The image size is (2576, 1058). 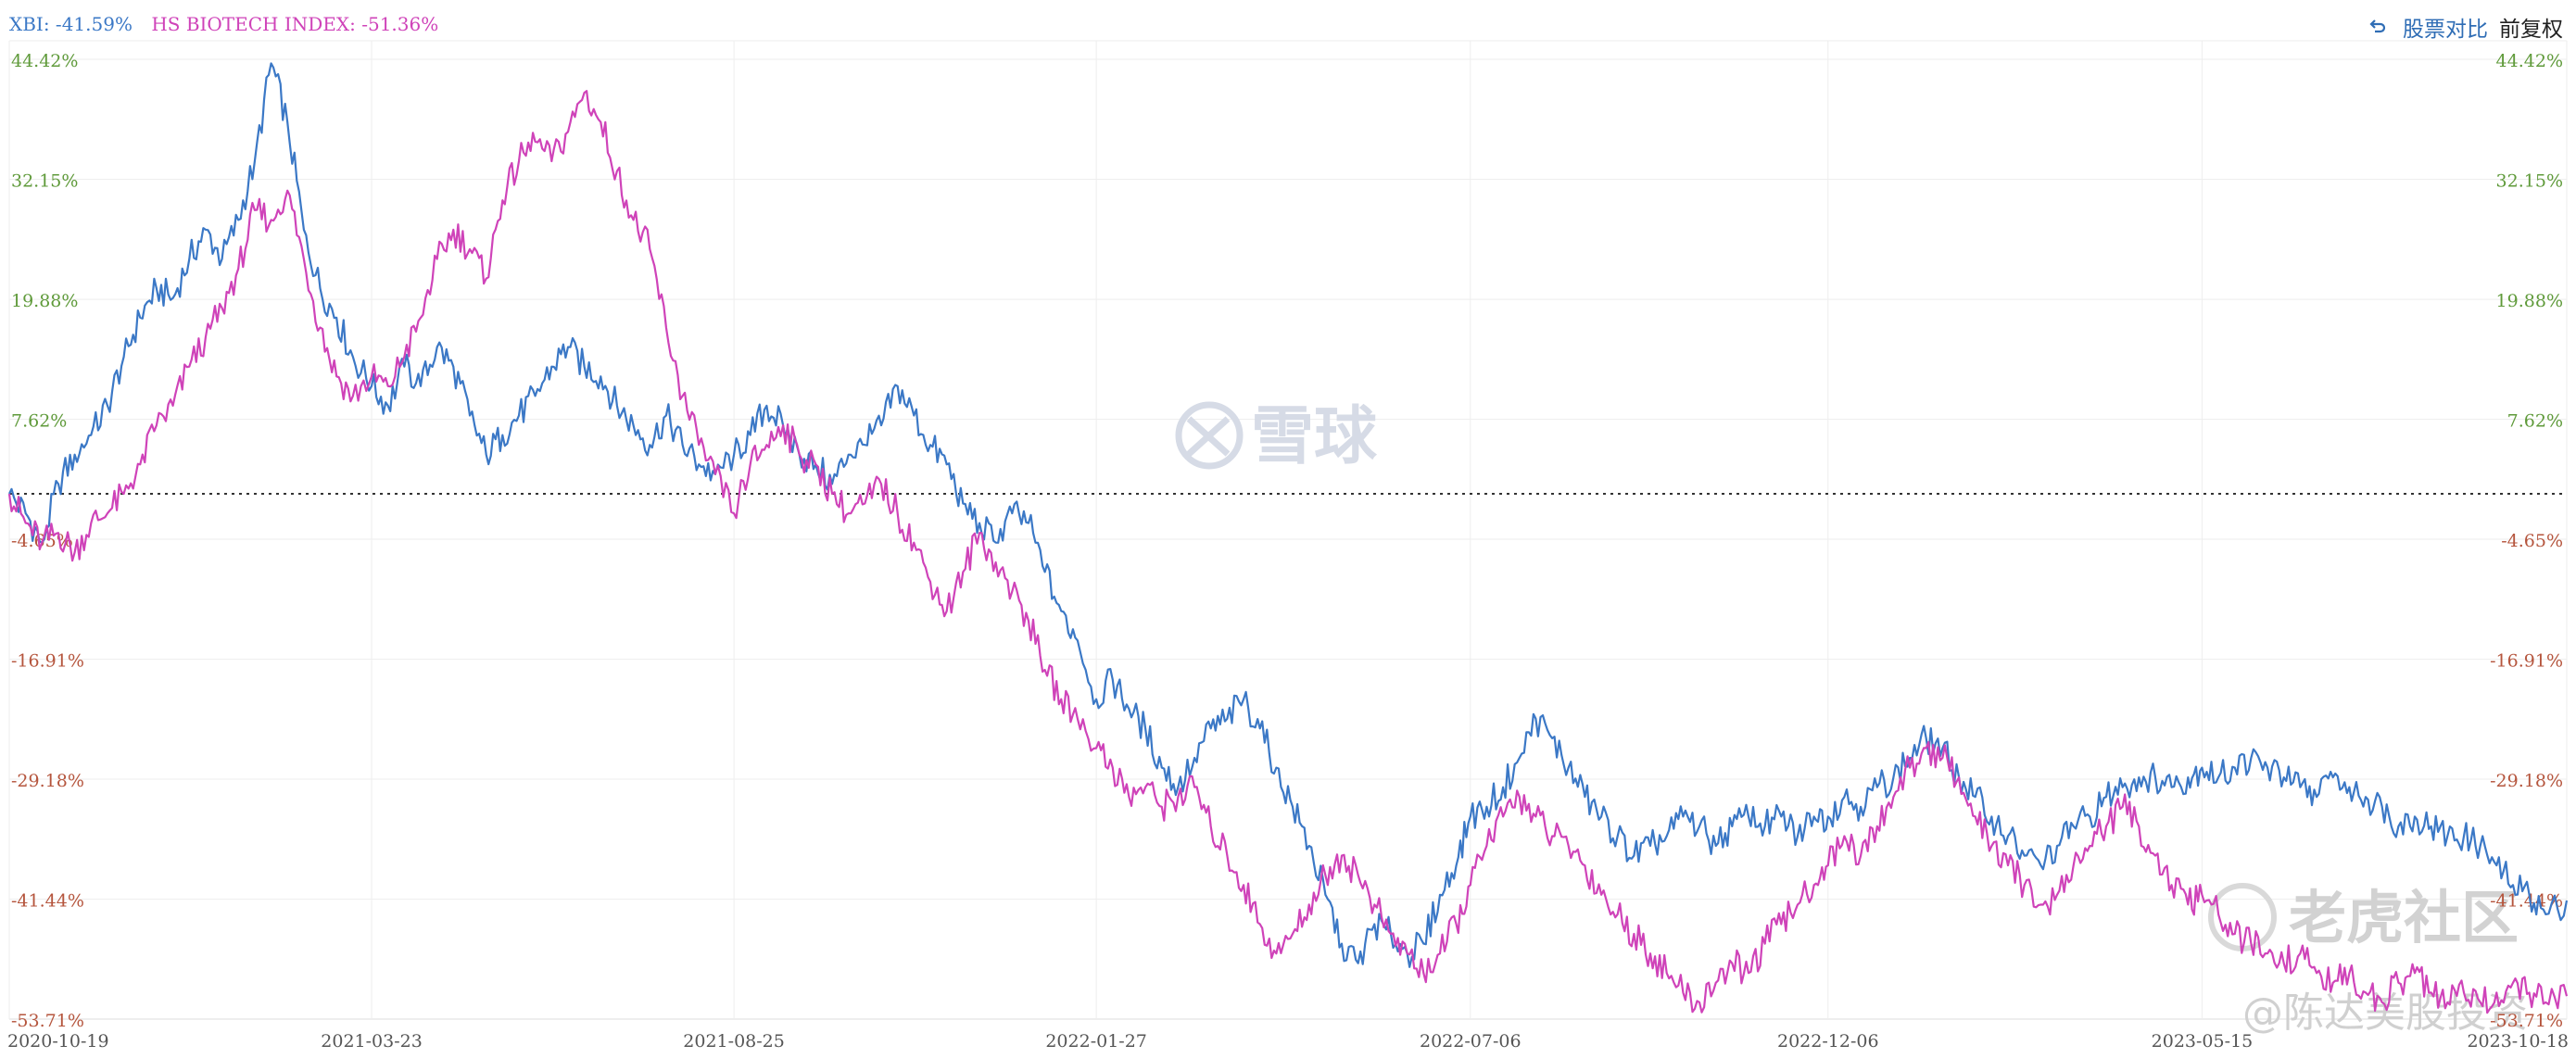 I want to click on y-tick-label-left: -53.71%, so click(x=47, y=1021).